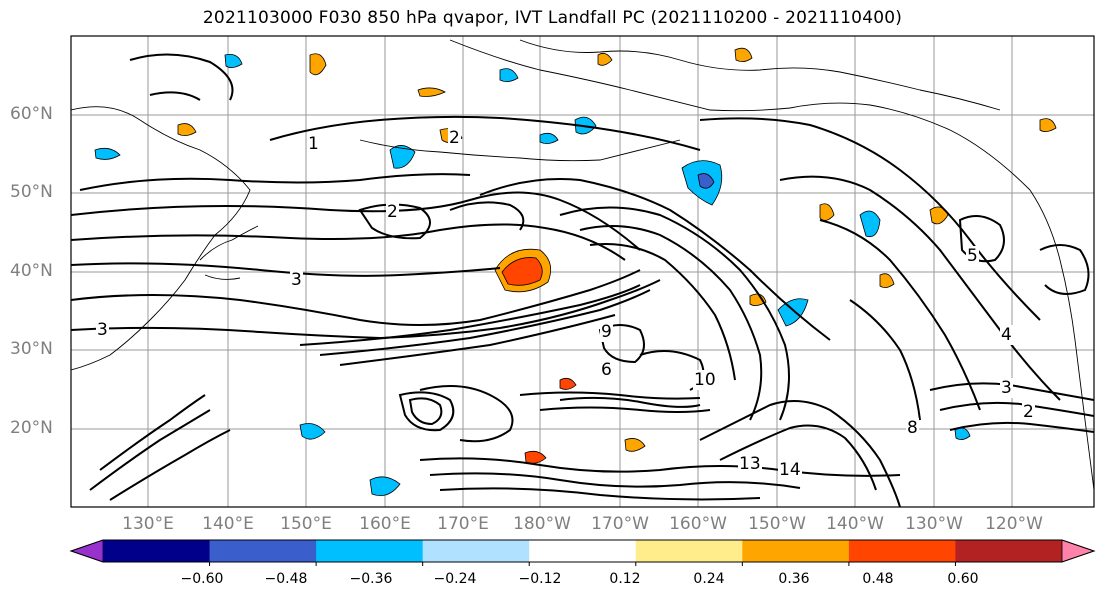  I want to click on colorbar-tick-label: −0.12, so click(540, 579).